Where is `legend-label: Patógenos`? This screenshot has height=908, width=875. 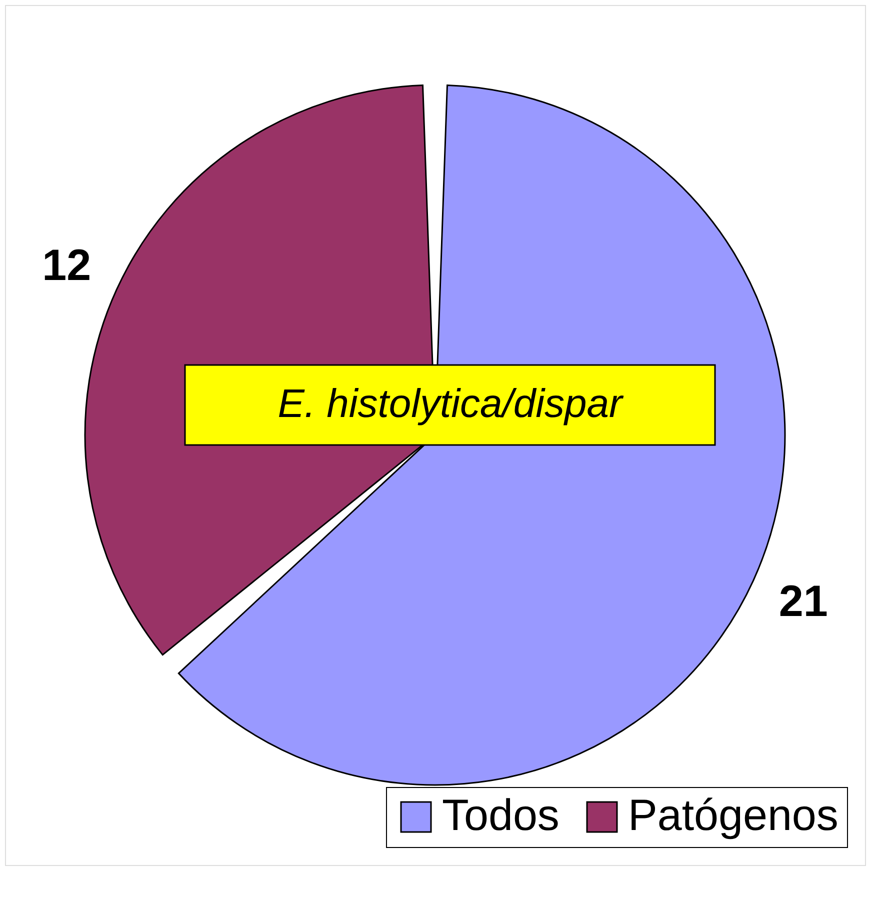
legend-label: Patógenos is located at coordinates (733, 815).